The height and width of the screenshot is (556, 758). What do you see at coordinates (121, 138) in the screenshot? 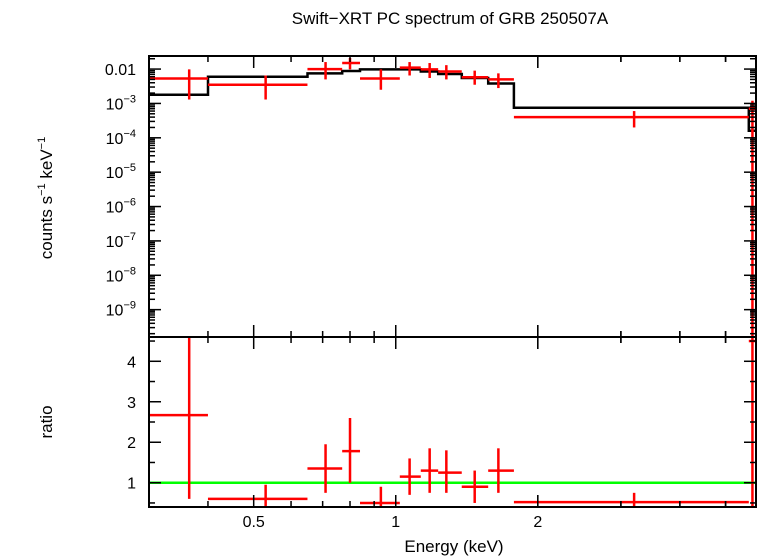
I see `y-tick-label: 10⁻⁴` at bounding box center [121, 138].